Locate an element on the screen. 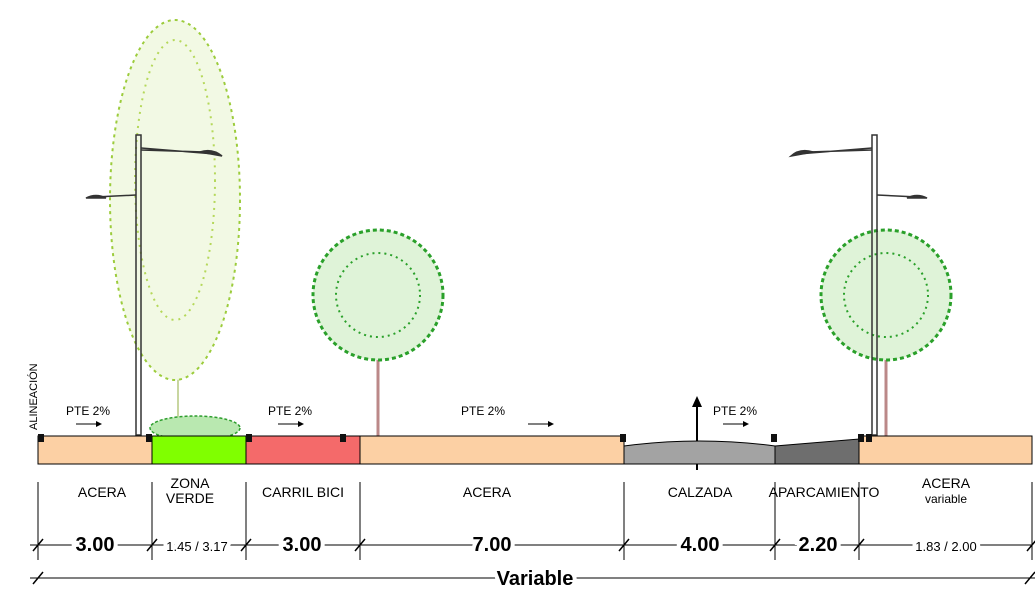  segment-label: ZONA is located at coordinates (191, 483).